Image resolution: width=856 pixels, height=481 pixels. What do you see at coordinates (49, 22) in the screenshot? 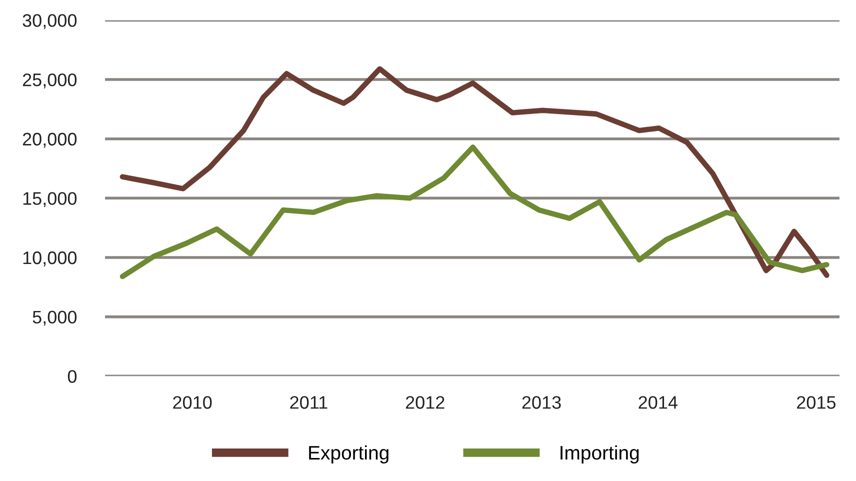
I see `y-tick-label: 30,000` at bounding box center [49, 22].